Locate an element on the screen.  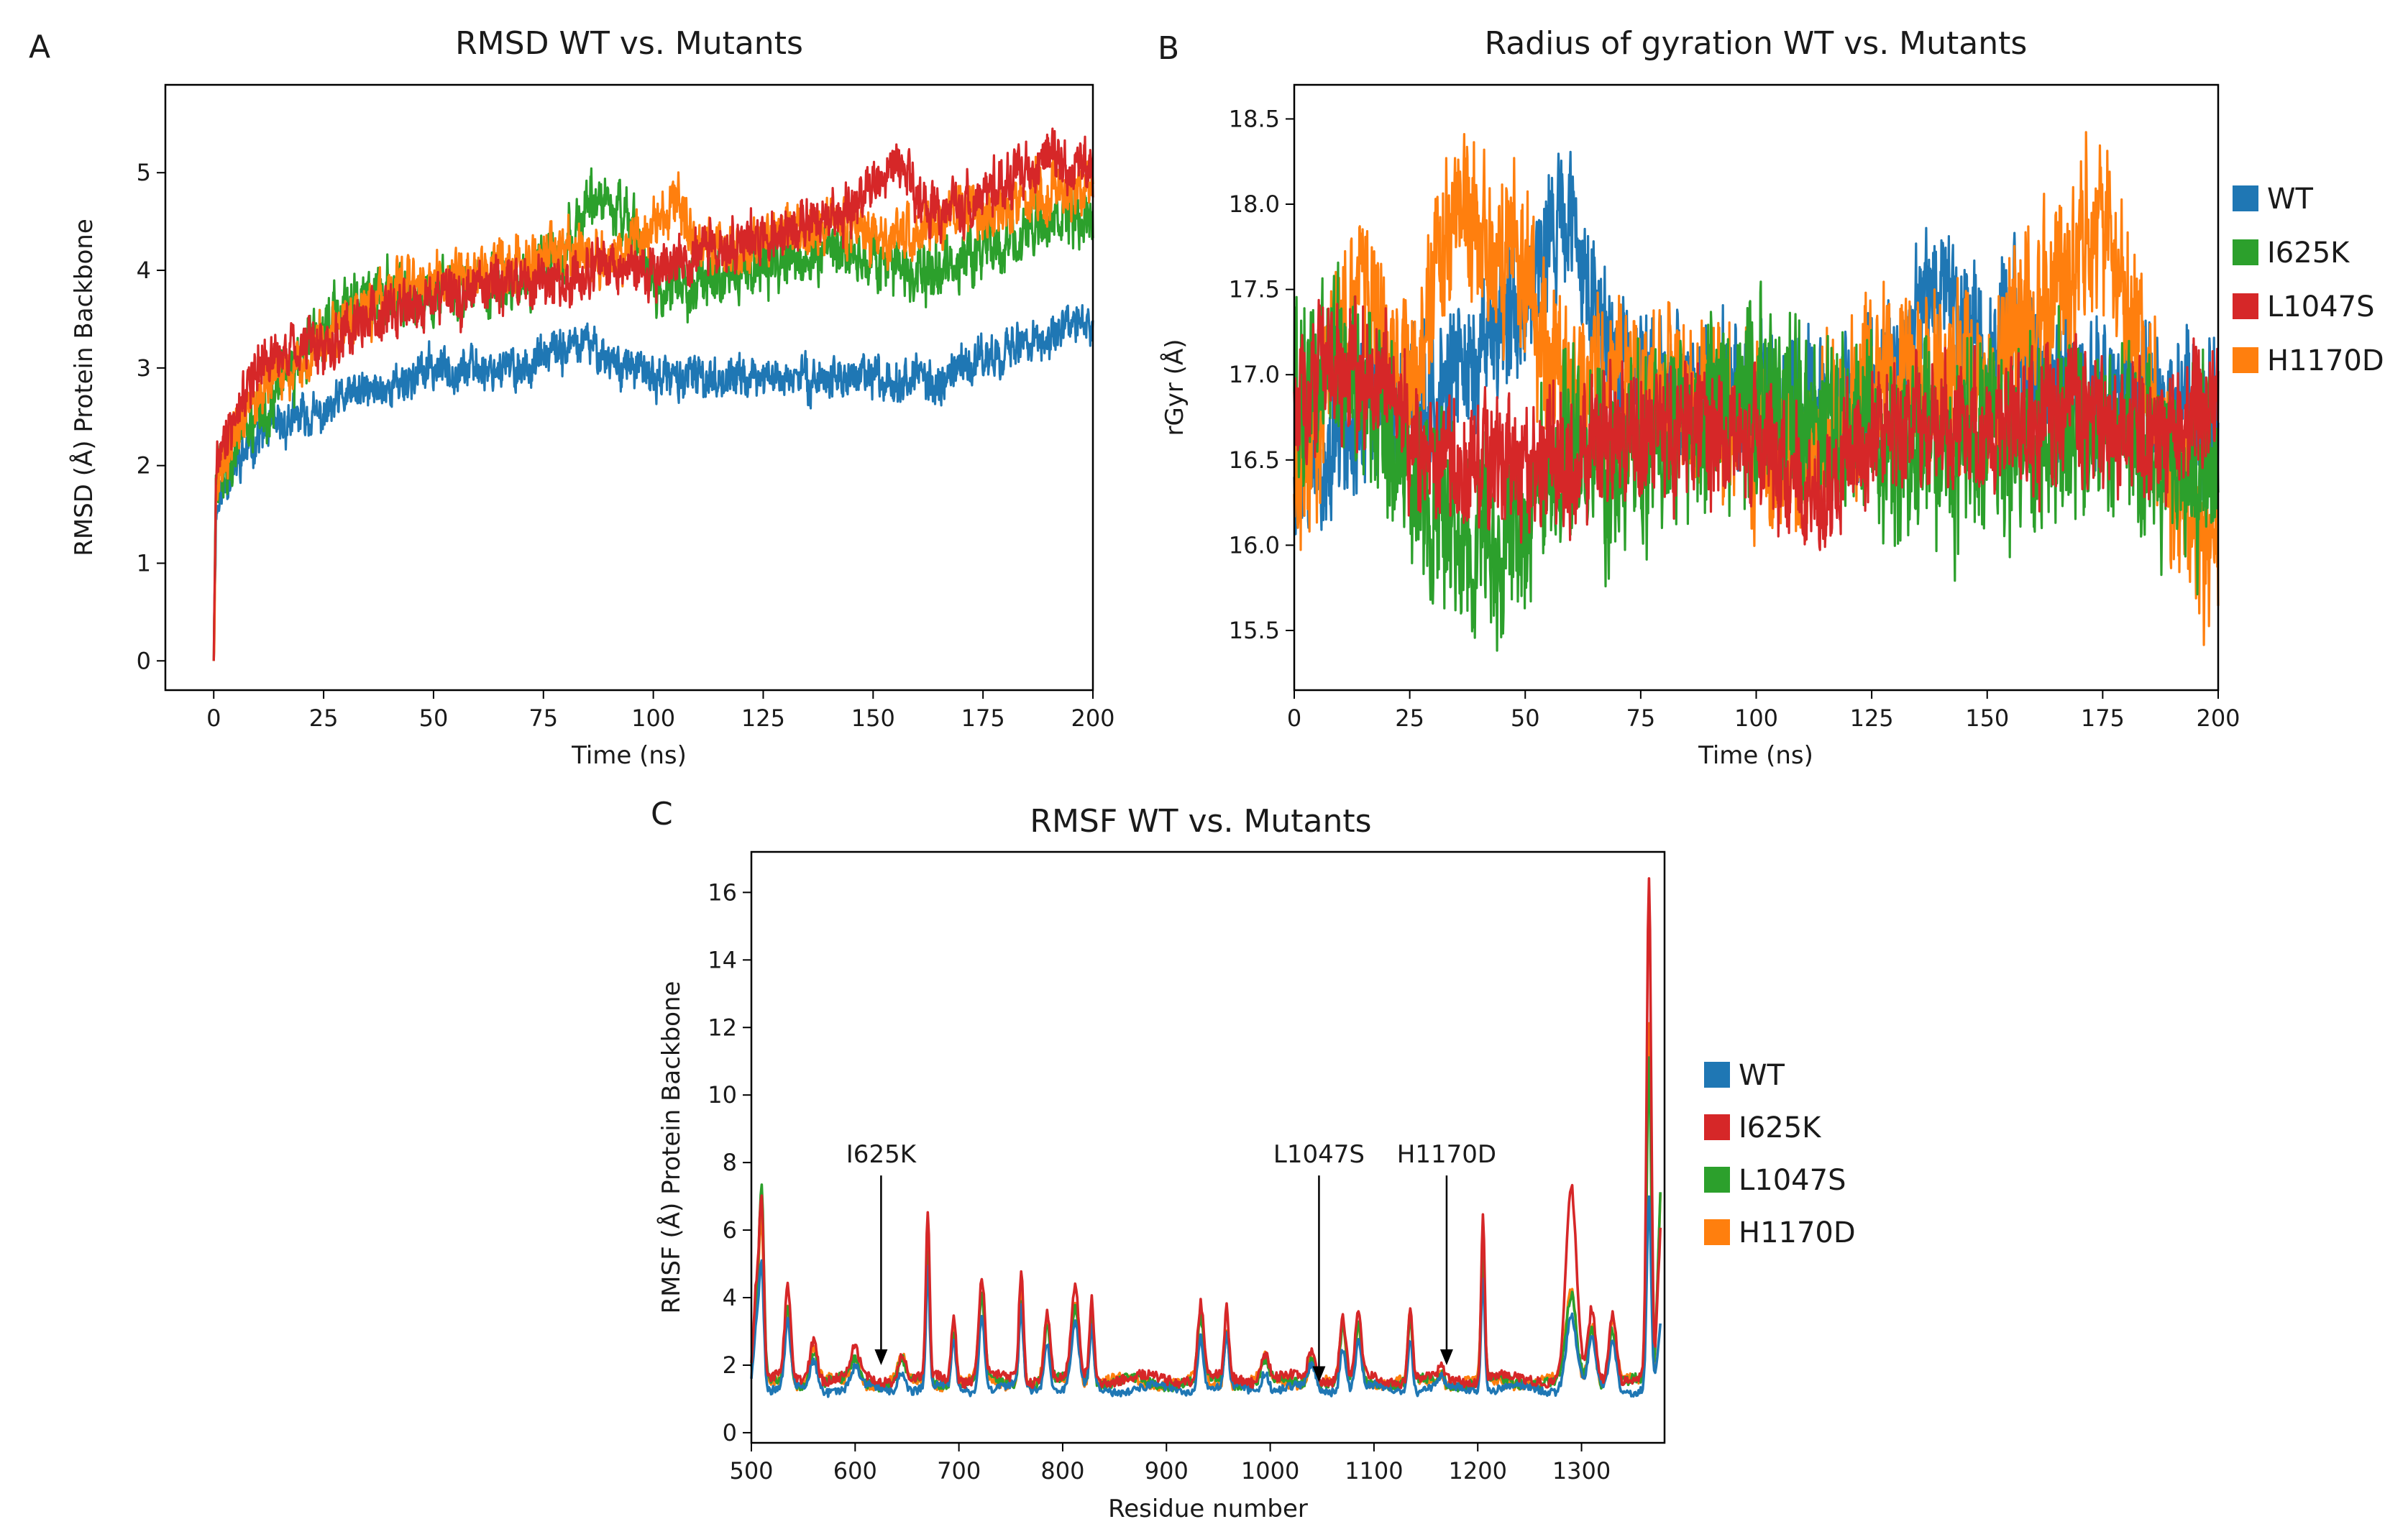
legend-label-l1047s: L1047S is located at coordinates (1792, 1180).